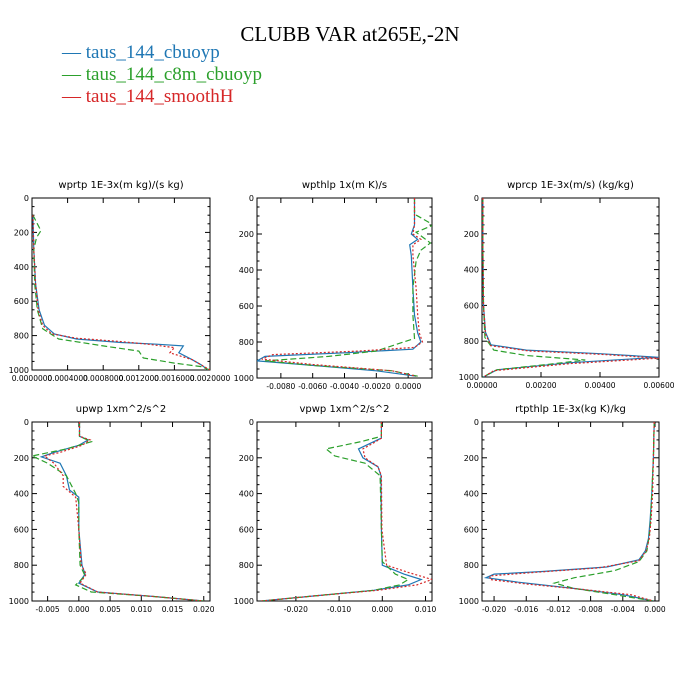 The width and height of the screenshot is (700, 700). I want to click on x-tick-label: 0.0020000, so click(210, 378).